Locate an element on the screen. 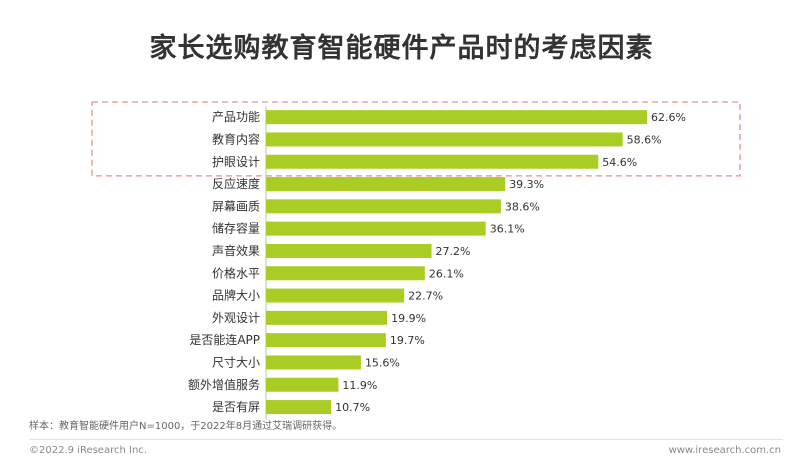  value-label-14: 10.7% is located at coordinates (352, 407).